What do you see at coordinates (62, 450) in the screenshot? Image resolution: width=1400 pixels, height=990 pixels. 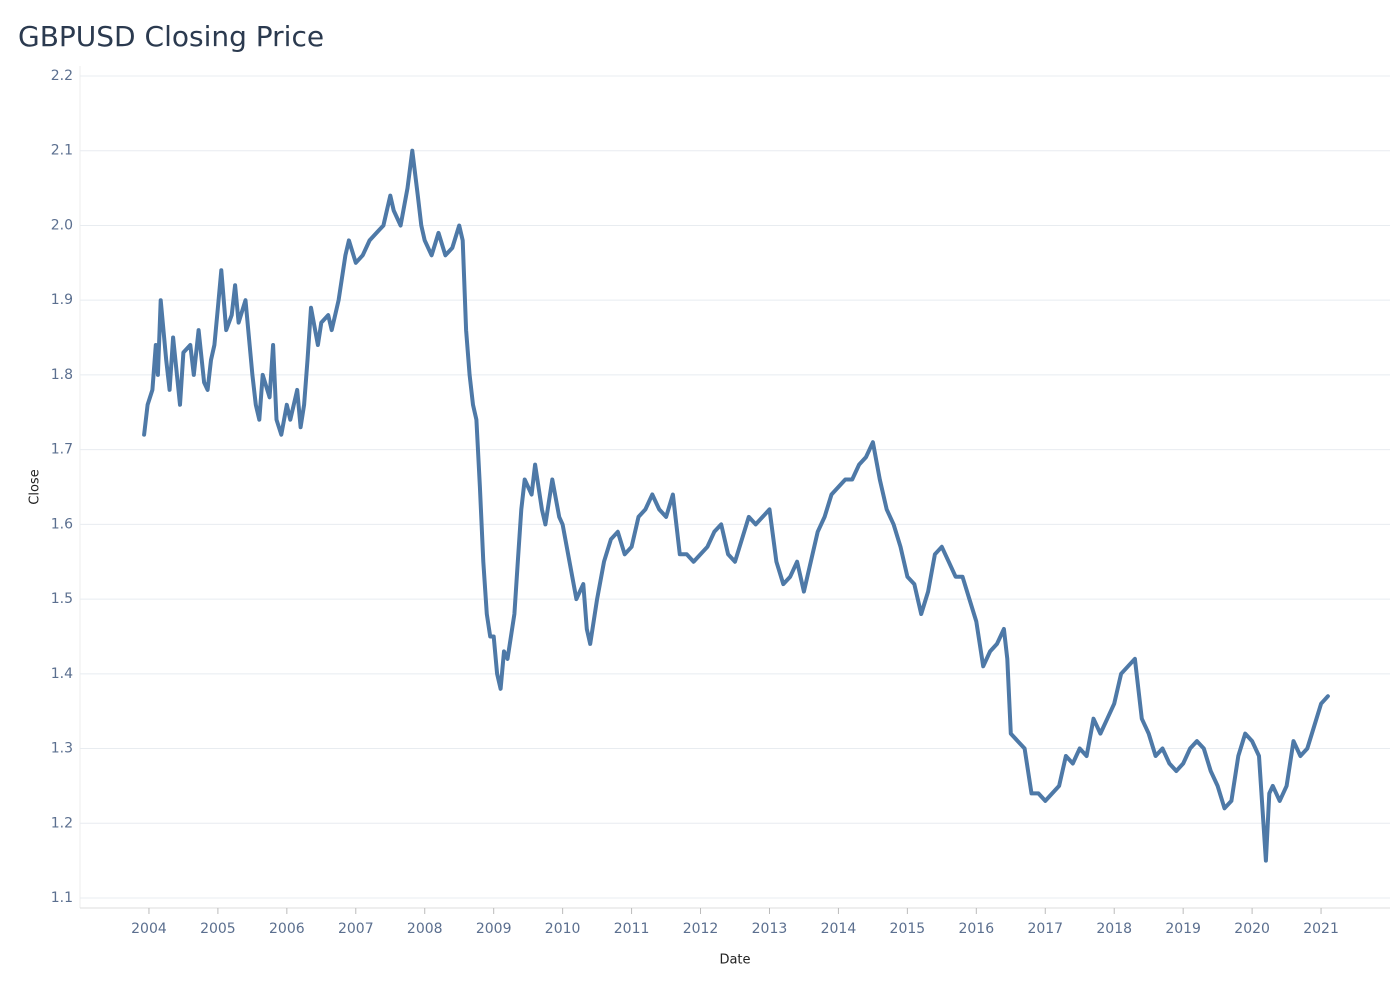 I see `y-tick-label: 1.7` at bounding box center [62, 450].